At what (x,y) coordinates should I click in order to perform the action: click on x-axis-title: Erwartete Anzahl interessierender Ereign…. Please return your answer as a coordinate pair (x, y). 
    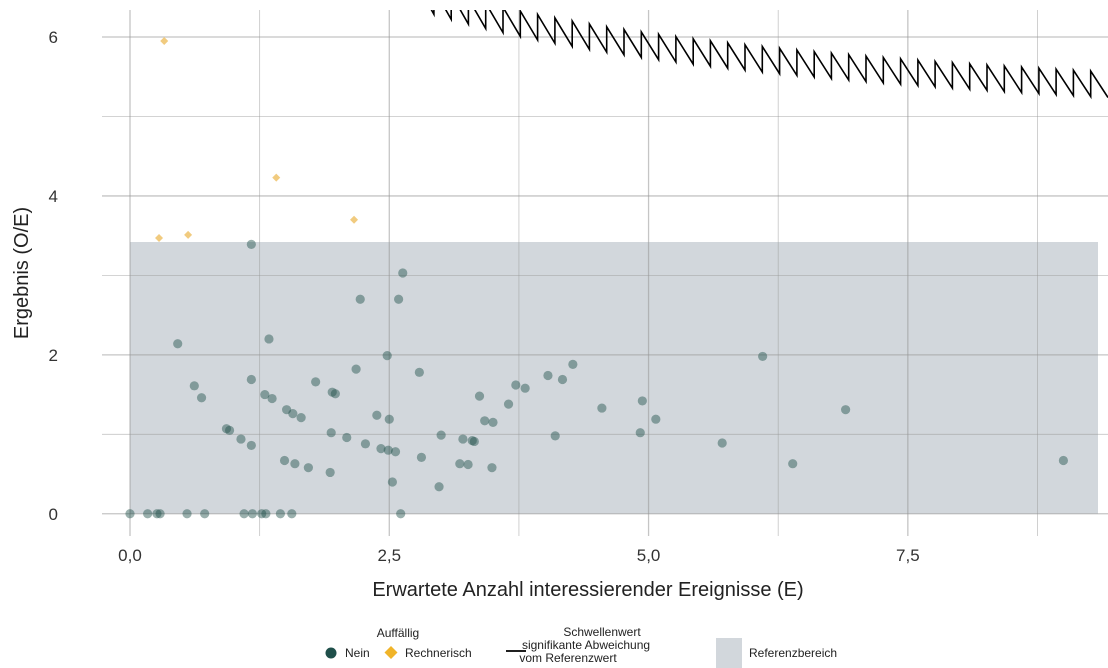
    Looking at the image, I should click on (587, 590).